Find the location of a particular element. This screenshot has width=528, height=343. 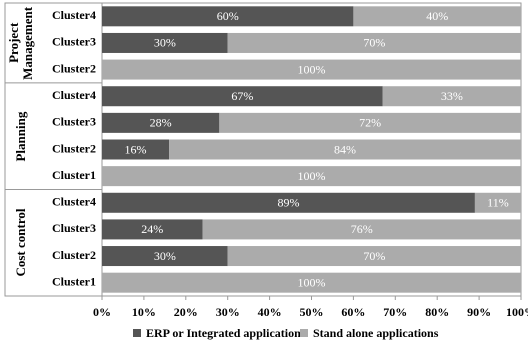

value-label: 84% is located at coordinates (345, 149).